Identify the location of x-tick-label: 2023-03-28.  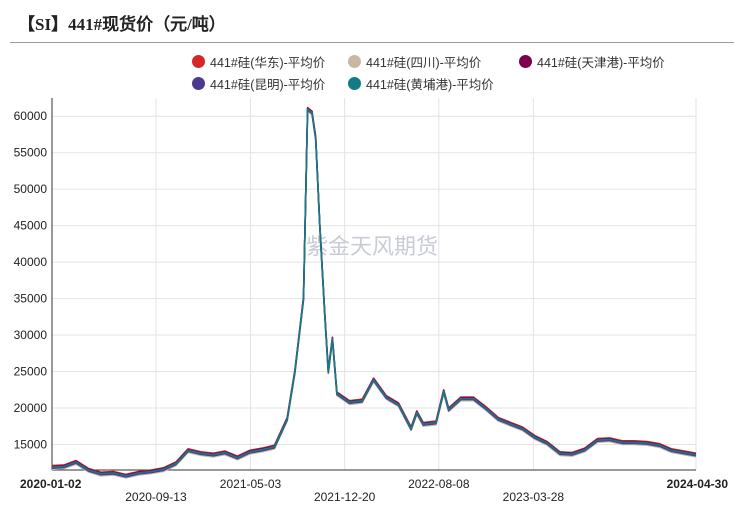
(534, 497).